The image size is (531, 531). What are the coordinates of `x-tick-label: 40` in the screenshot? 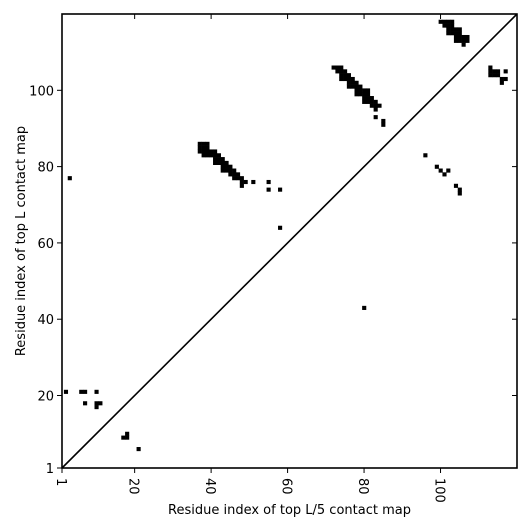 It's located at (209, 486).